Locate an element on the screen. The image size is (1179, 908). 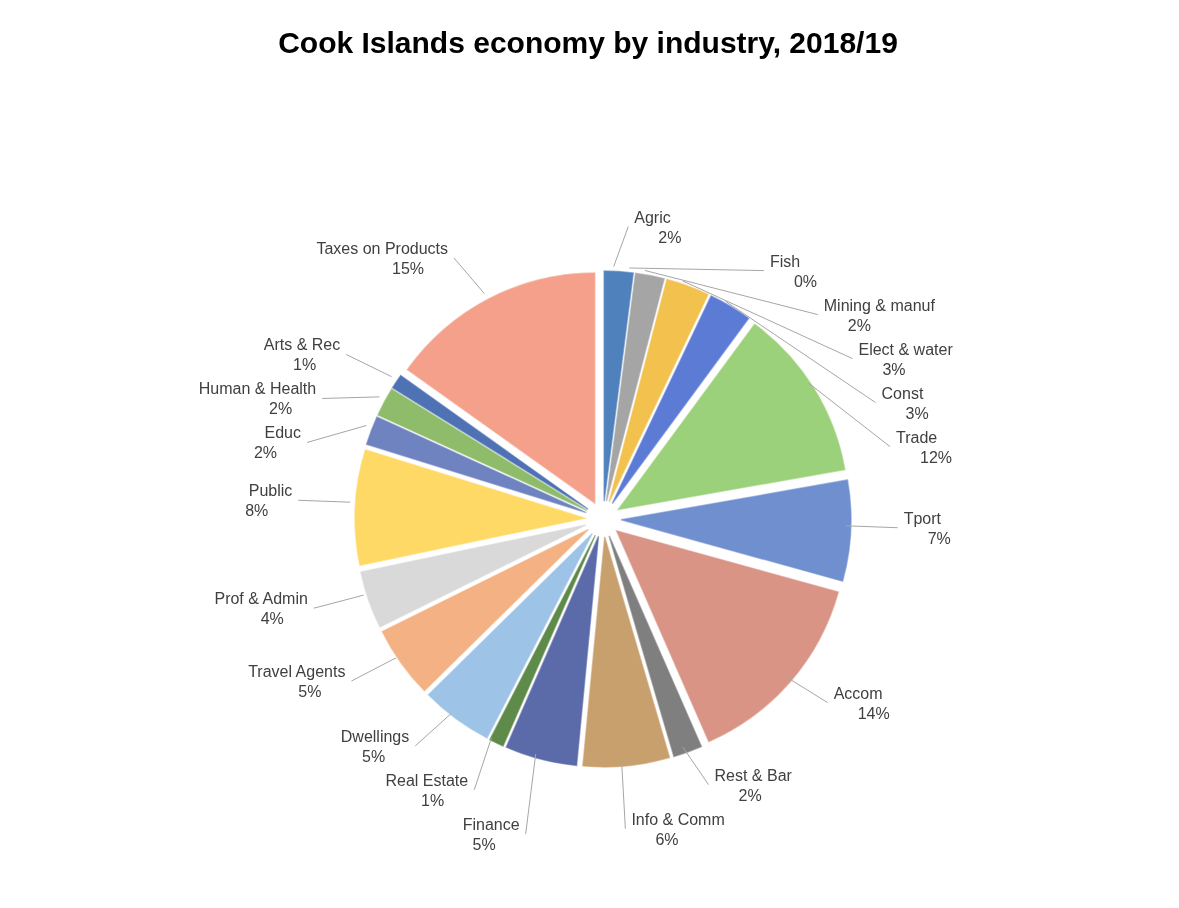
slice-label: Human & Health is located at coordinates (257, 389).